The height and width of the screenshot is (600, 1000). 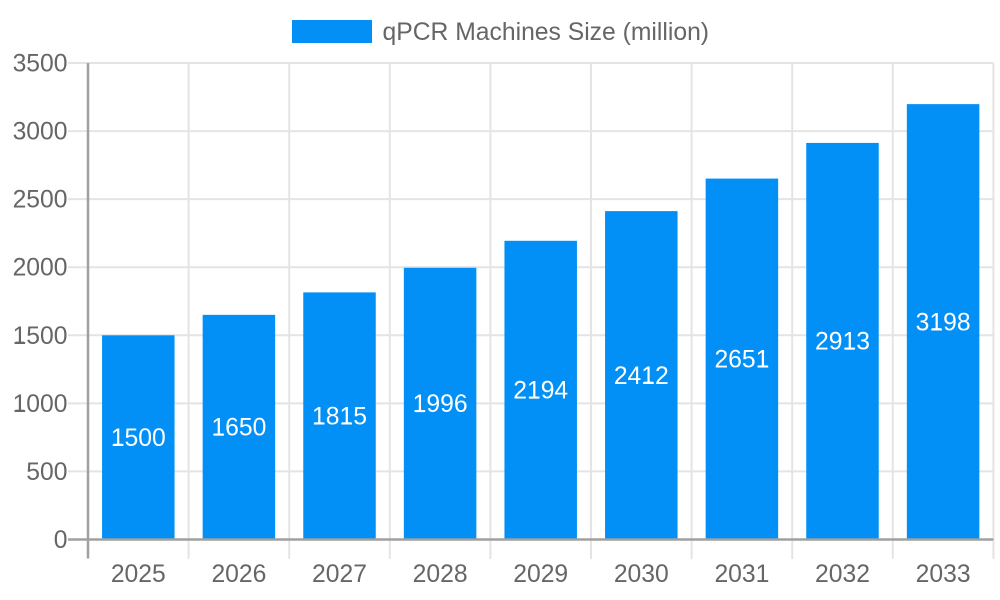 What do you see at coordinates (238, 574) in the screenshot?
I see `svg-text: 2026` at bounding box center [238, 574].